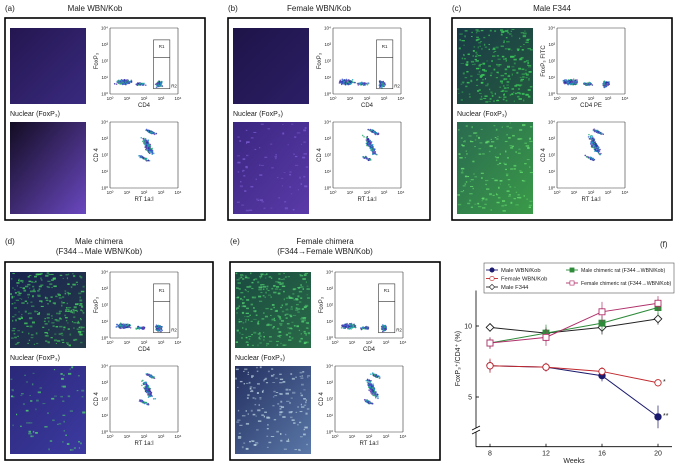 The width and height of the screenshot is (679, 466). Describe the element at coordinates (492, 278) in the screenshot. I see `legend-marker` at that location.